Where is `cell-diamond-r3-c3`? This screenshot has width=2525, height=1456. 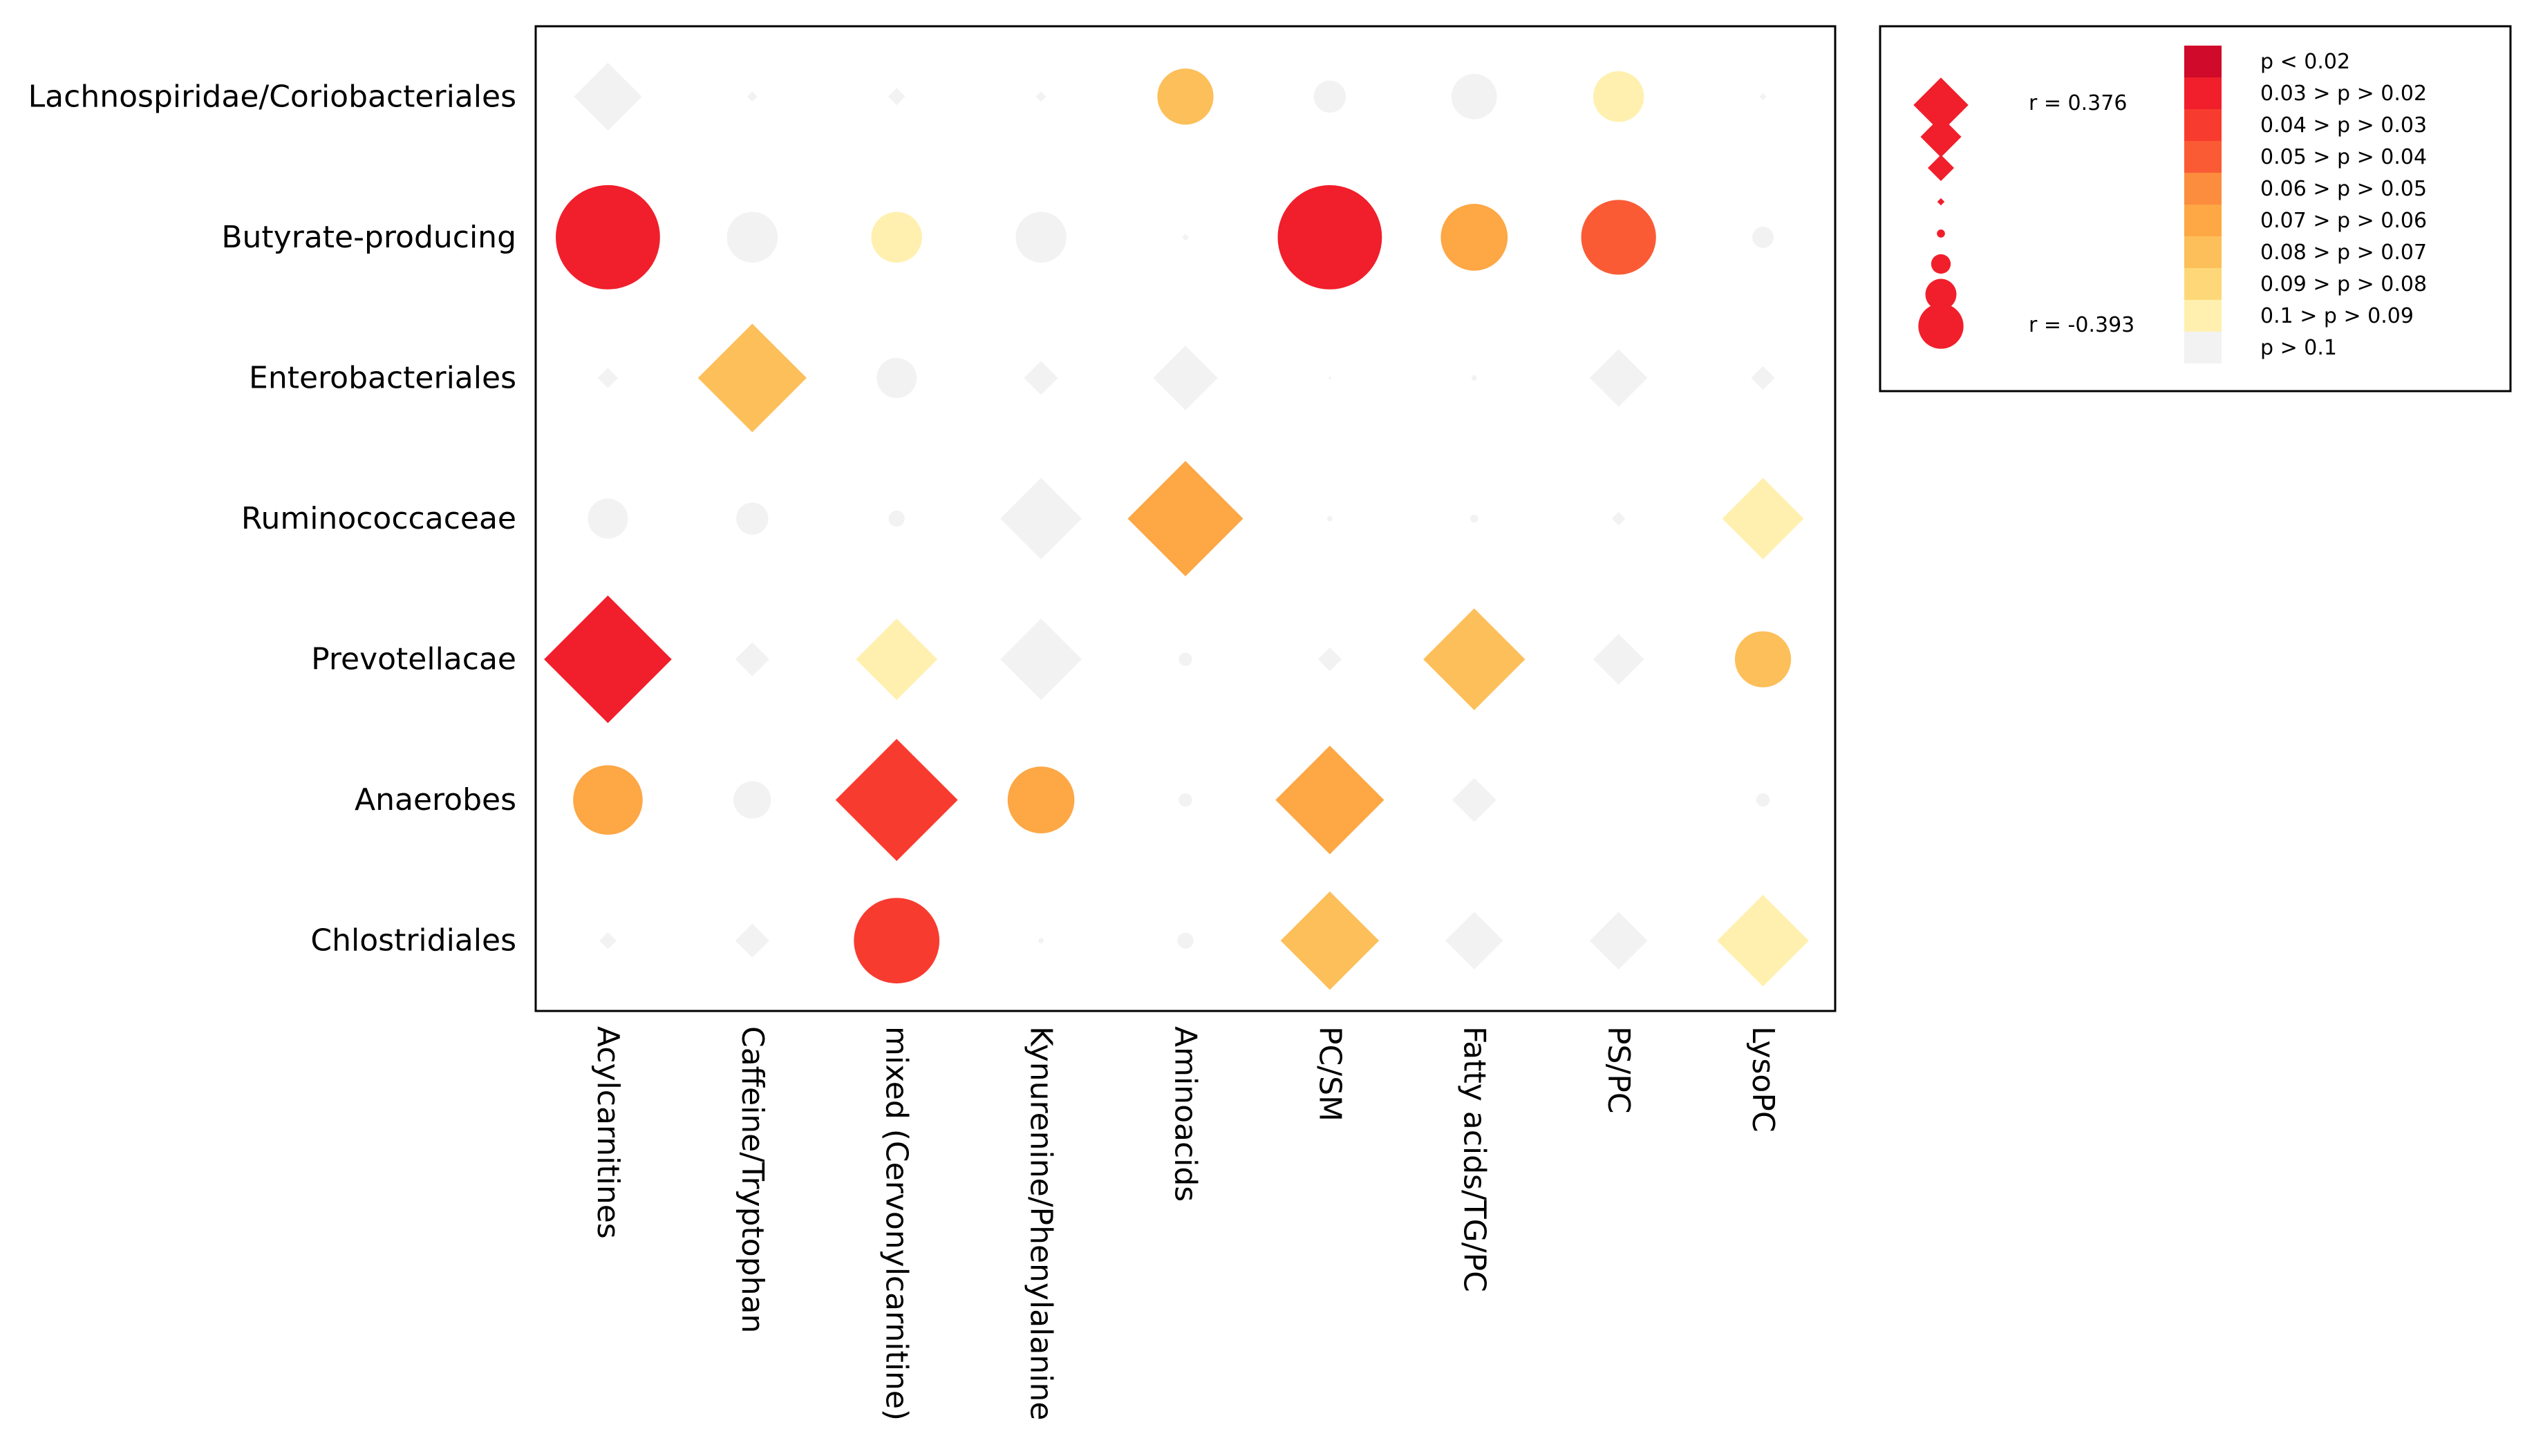 cell-diamond-r3-c3 is located at coordinates (1041, 519).